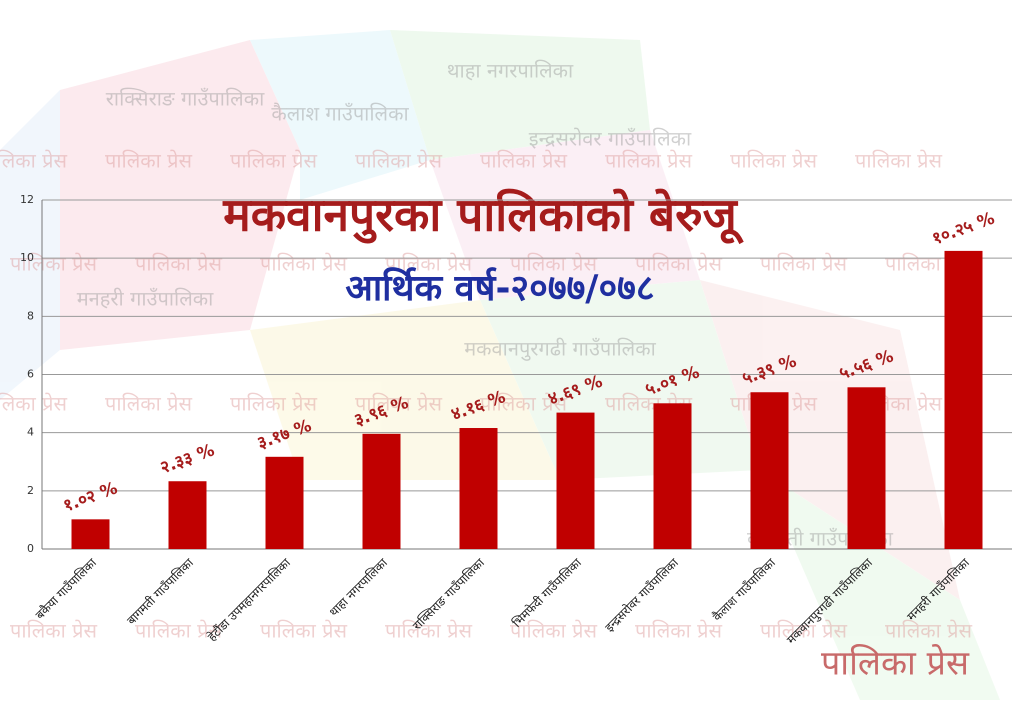 The width and height of the screenshot is (1024, 724). What do you see at coordinates (185, 99) in the screenshot?
I see `map-label: राक्सिराङ गाउँपालिका` at bounding box center [185, 99].